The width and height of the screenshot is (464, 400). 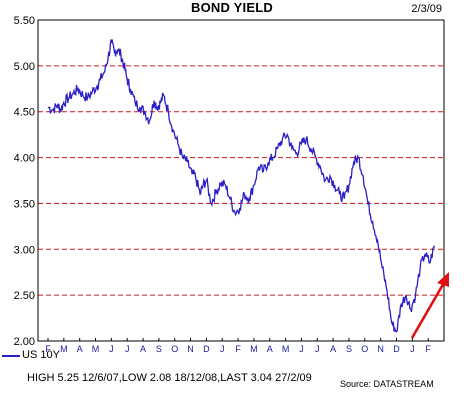 I want to click on legend-label: US 10Y, so click(x=41, y=355).